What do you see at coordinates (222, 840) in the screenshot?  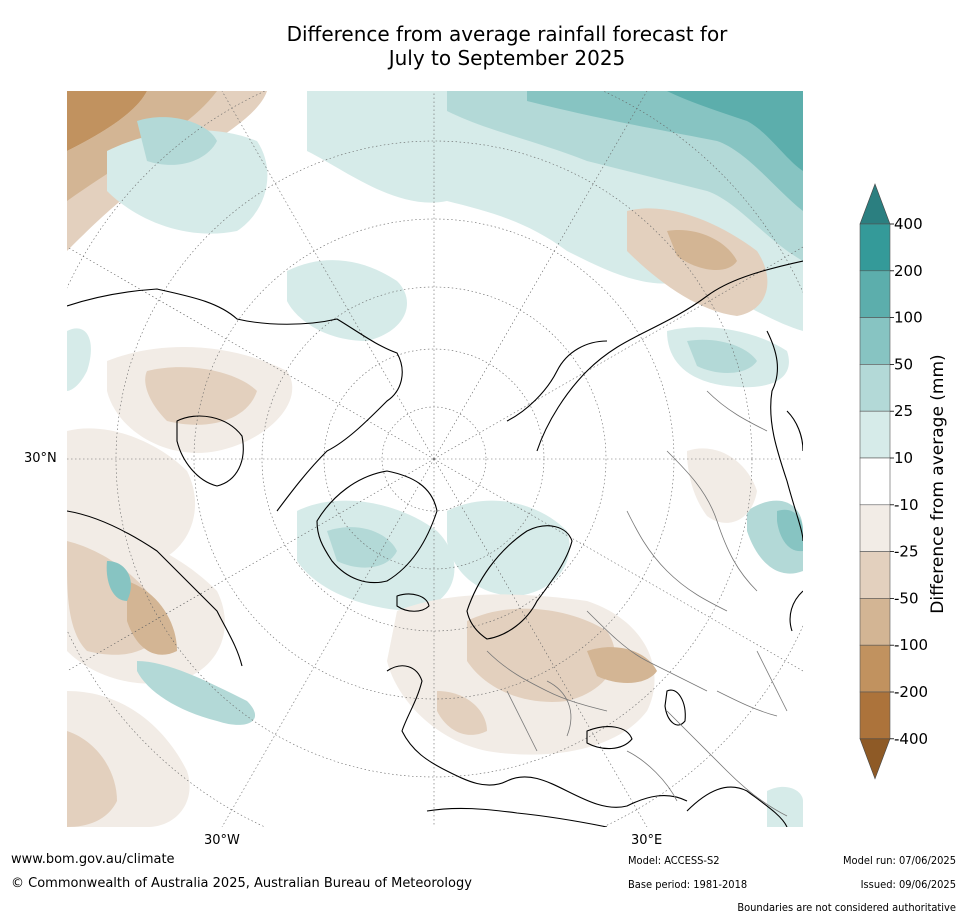 I see `longitude-label-30w: 30°W` at bounding box center [222, 840].